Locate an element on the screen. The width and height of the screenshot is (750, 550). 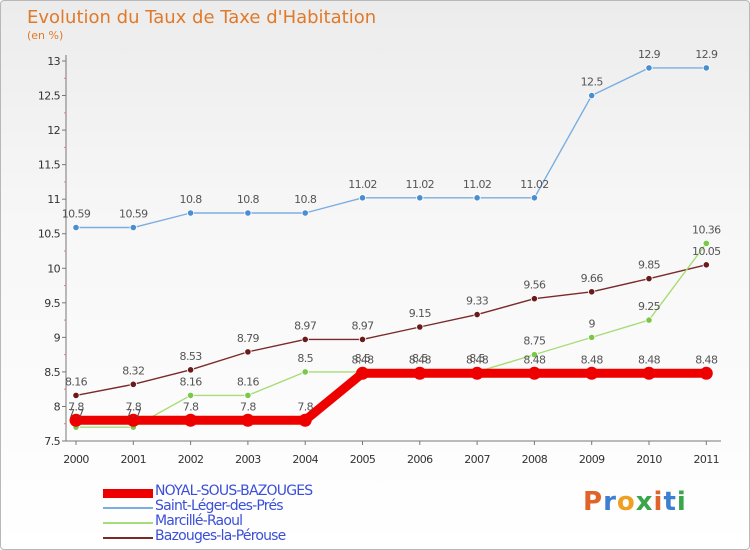
x-tick-label: 2007 is located at coordinates (477, 459).